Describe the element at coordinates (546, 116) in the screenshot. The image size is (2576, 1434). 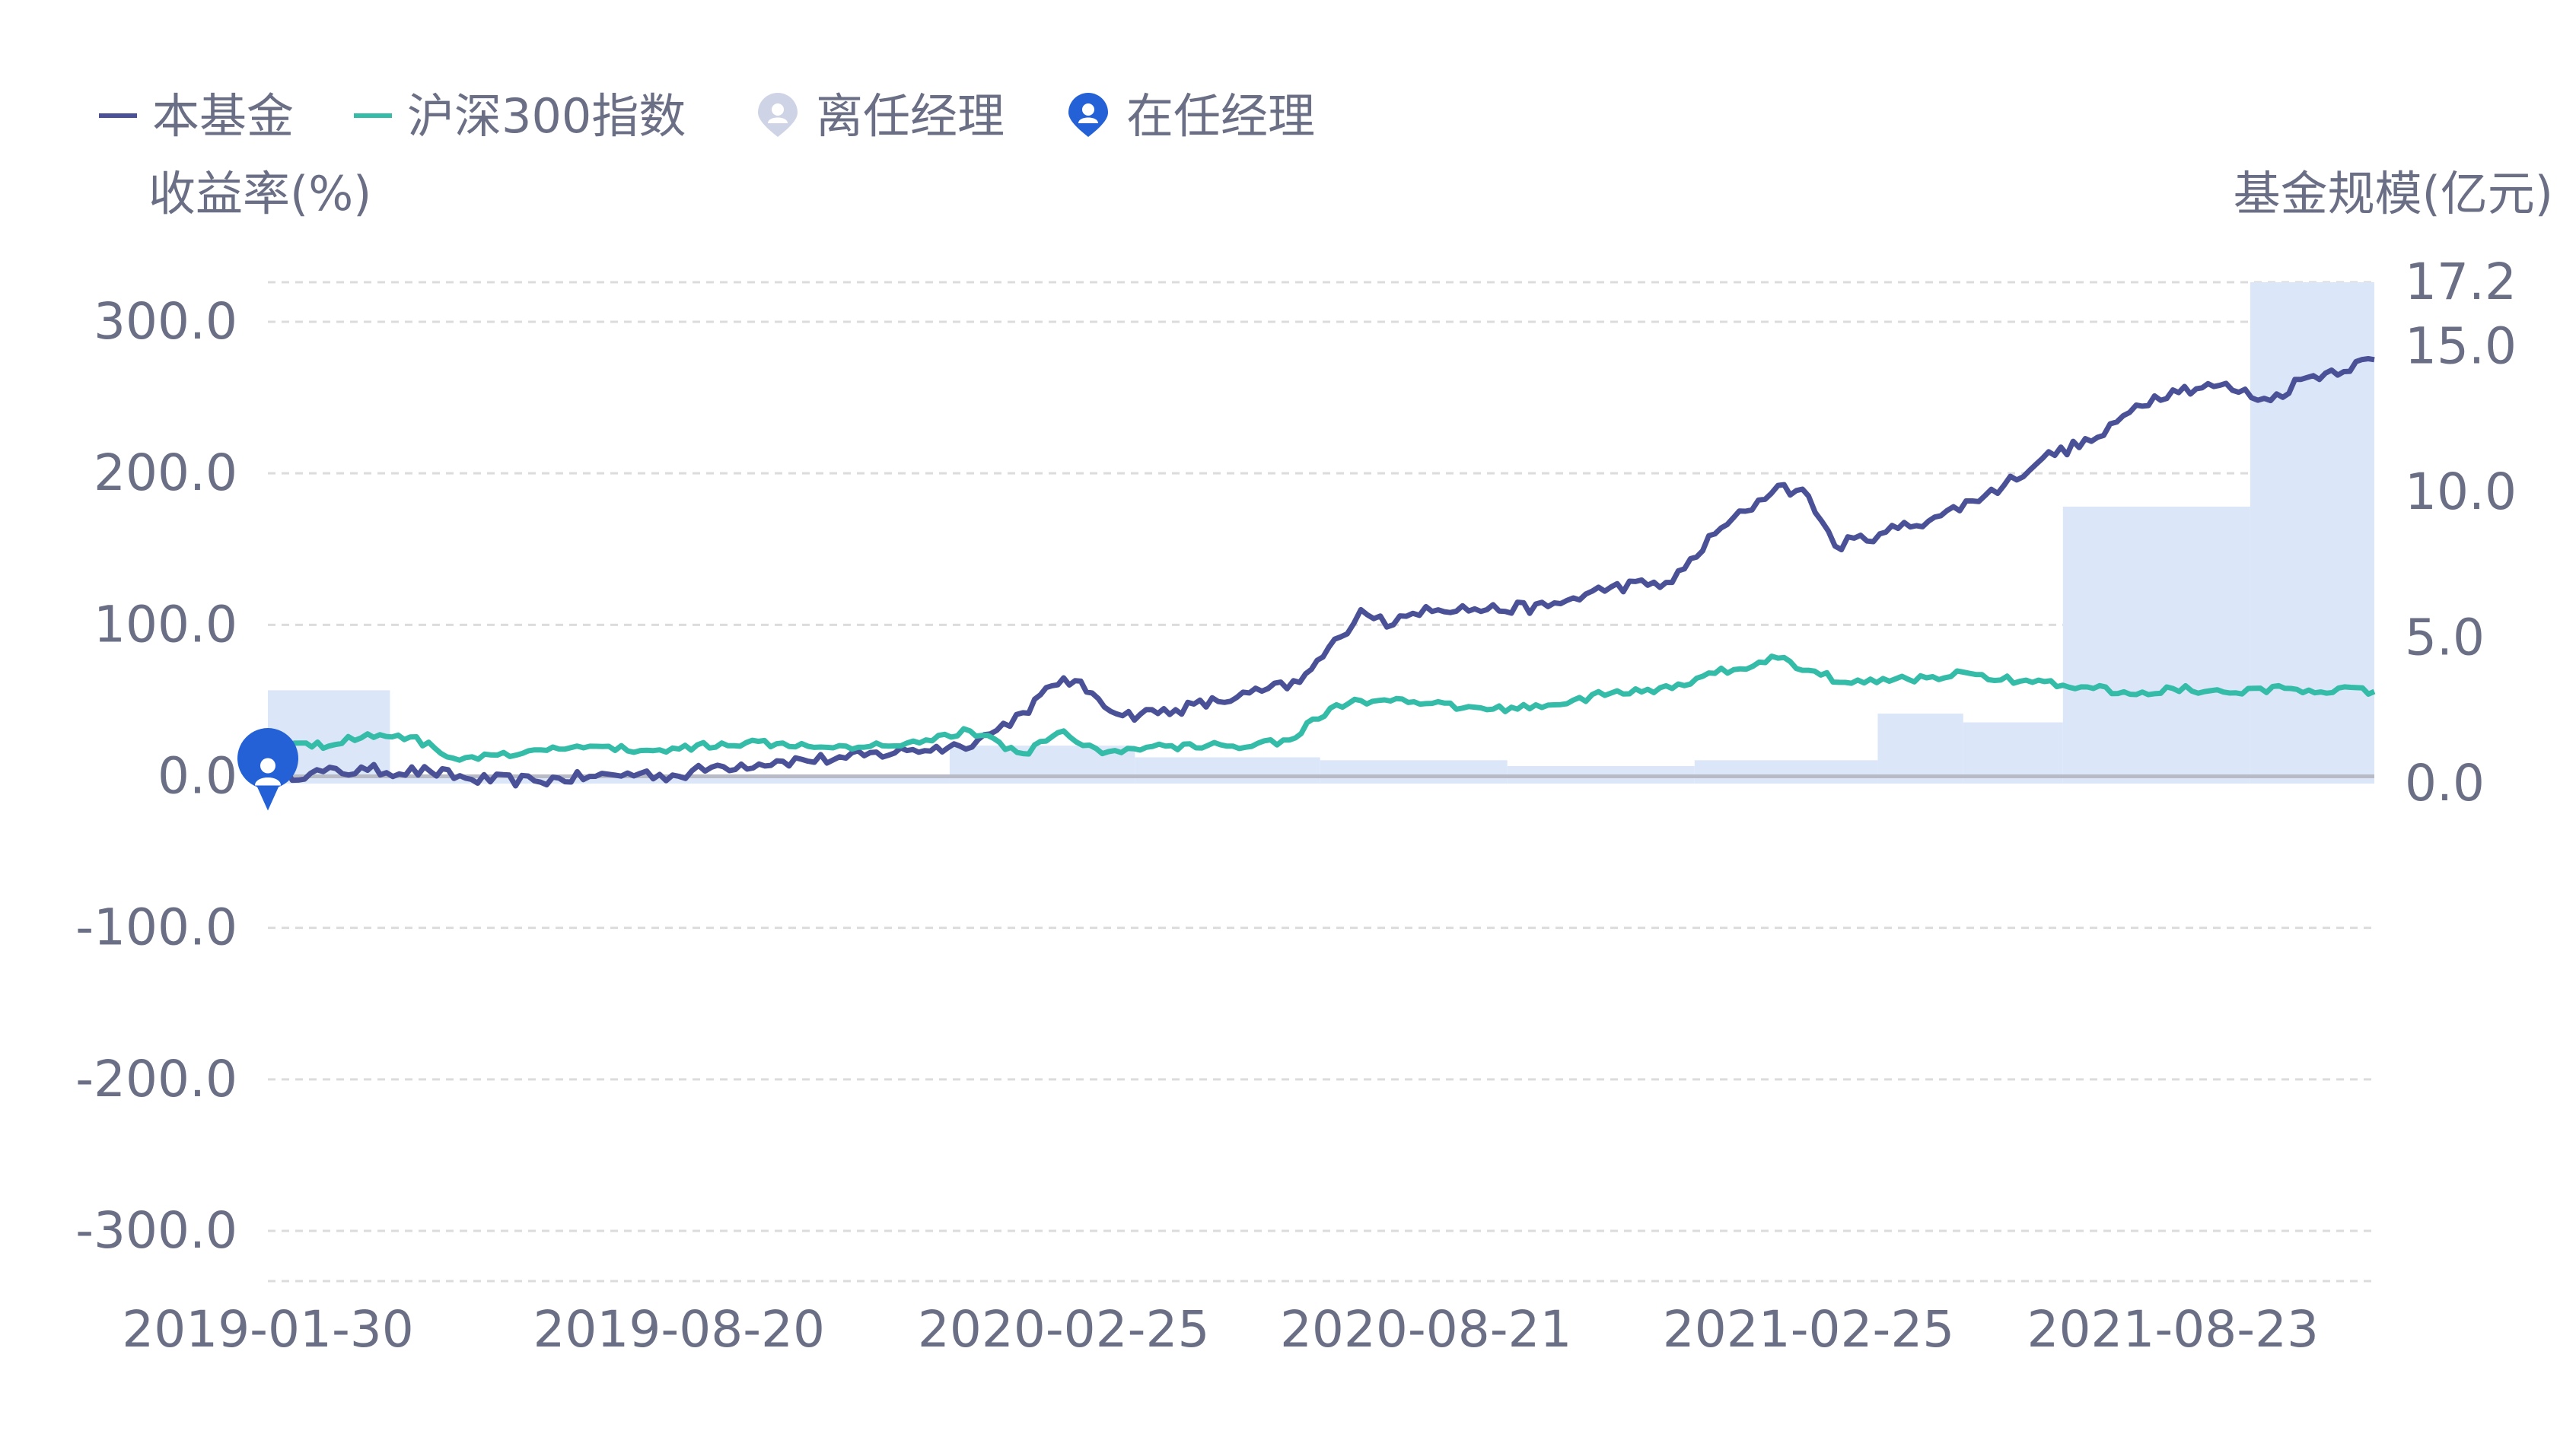
I see `legend-index-label: 沪深300指数` at that location.